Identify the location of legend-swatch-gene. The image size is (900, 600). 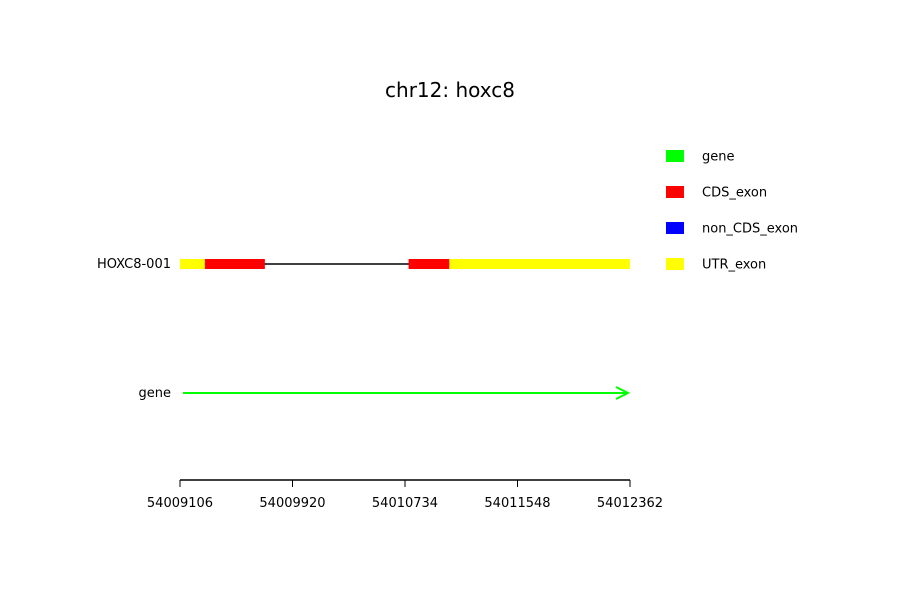
(675, 156).